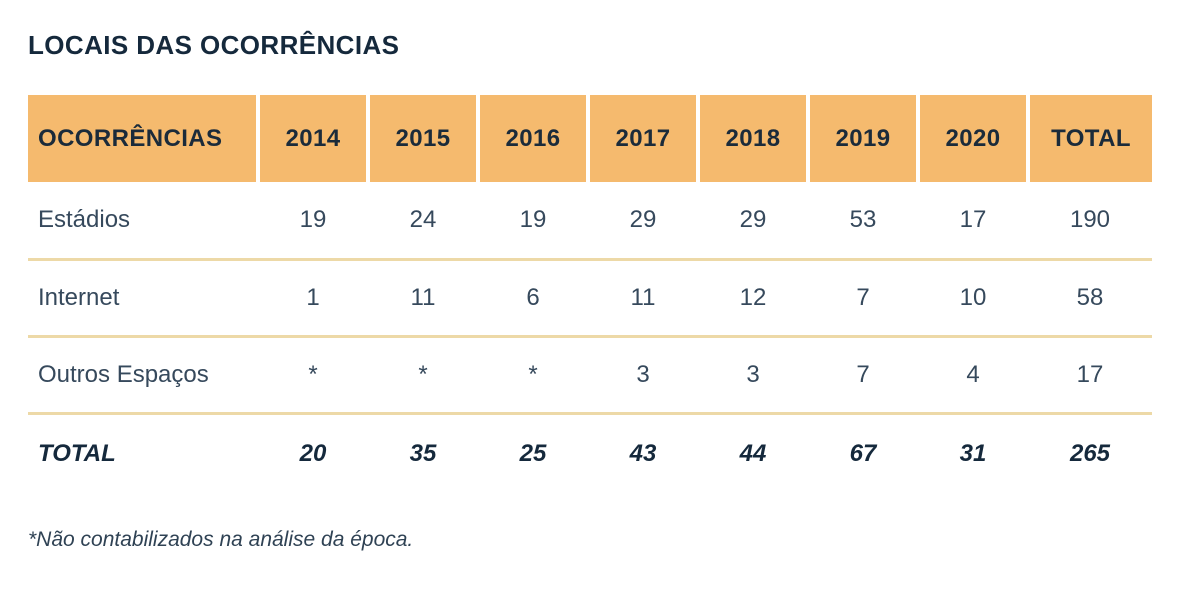 Image resolution: width=1200 pixels, height=606 pixels. Describe the element at coordinates (643, 453) in the screenshot. I see `cell-value: 43` at that location.